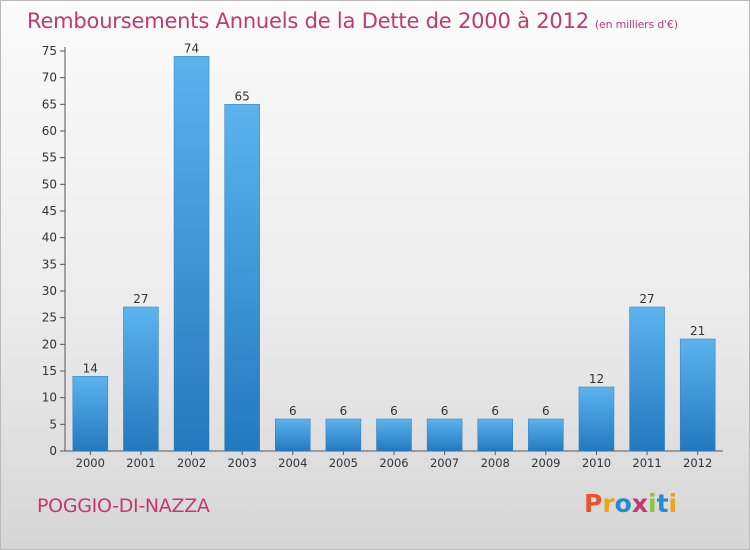 The image size is (750, 550). What do you see at coordinates (495, 463) in the screenshot?
I see `x-tick-label: 2008` at bounding box center [495, 463].